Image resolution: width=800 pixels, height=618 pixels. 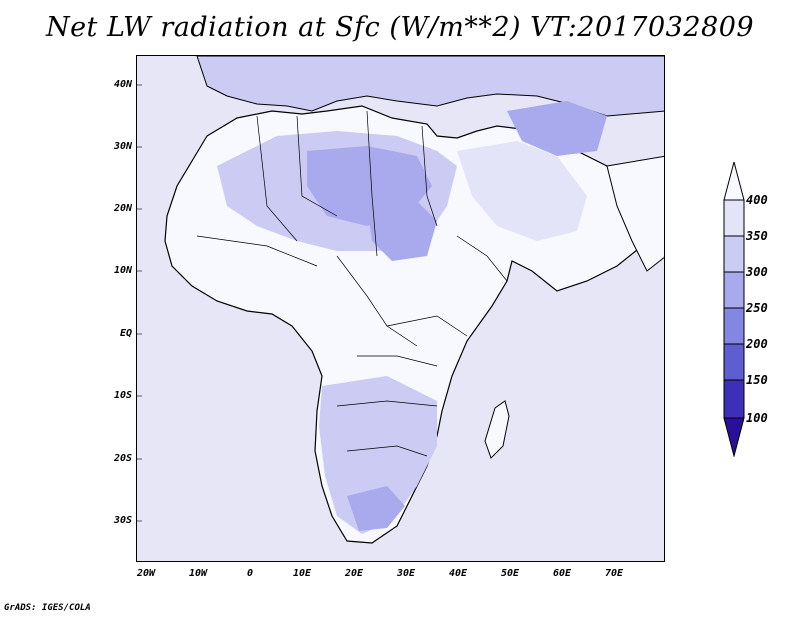 I want to click on colorbar-label: 200, so click(x=757, y=344).